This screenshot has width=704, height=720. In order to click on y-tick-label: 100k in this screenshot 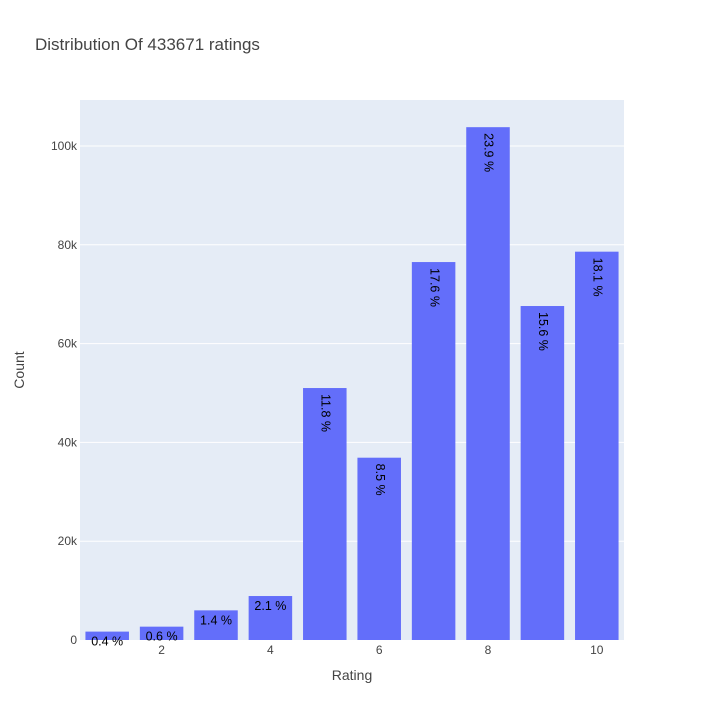, I will do `click(64, 146)`.